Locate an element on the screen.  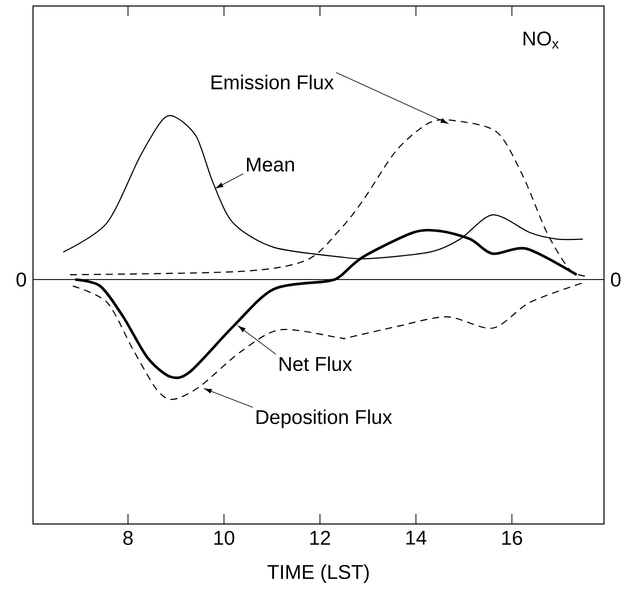
x-tick-label: 14 is located at coordinates (416, 537).